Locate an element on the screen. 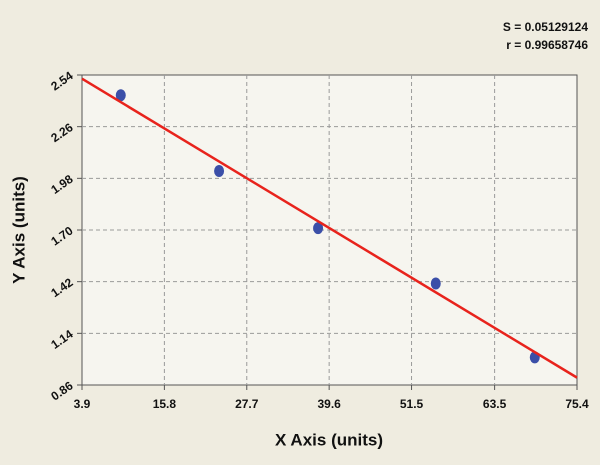 The image size is (600, 465). y-tick-label: 1.98 is located at coordinates (61, 184).